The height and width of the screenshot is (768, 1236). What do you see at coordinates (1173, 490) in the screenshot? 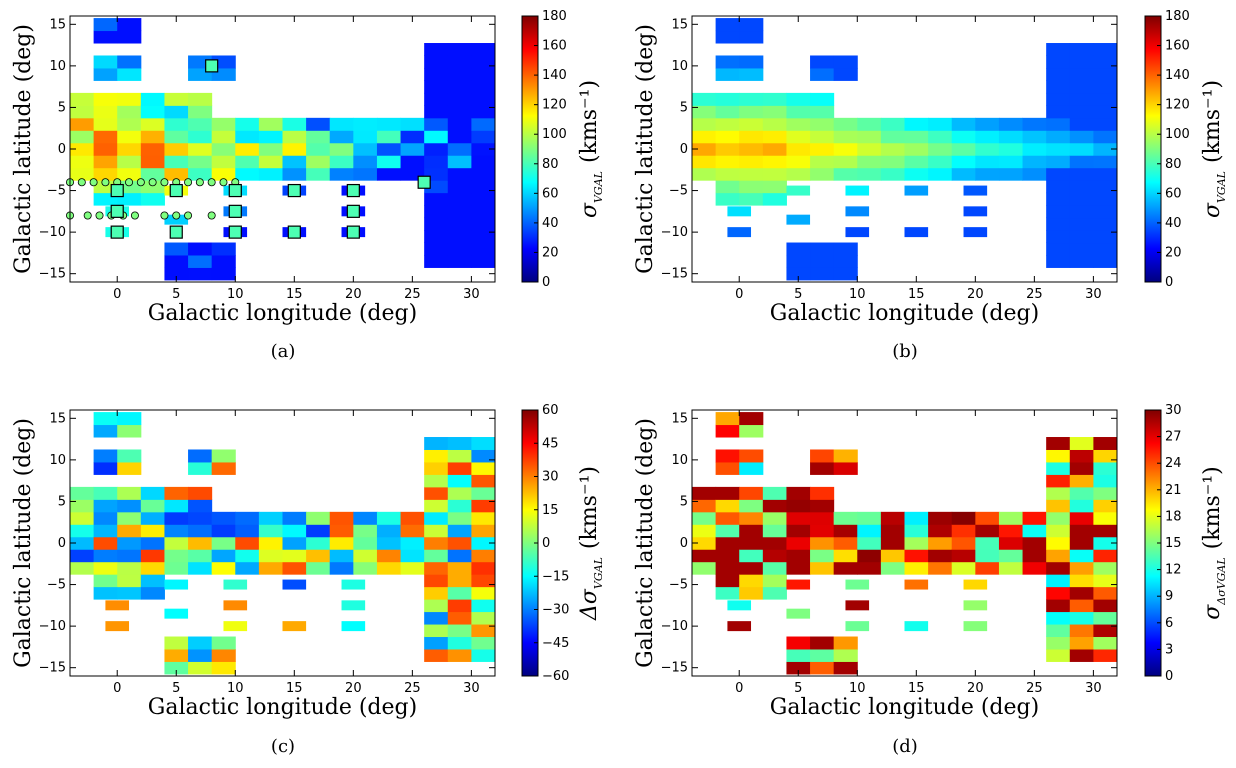
I see `colorbar-tick-label: 21` at bounding box center [1173, 490].